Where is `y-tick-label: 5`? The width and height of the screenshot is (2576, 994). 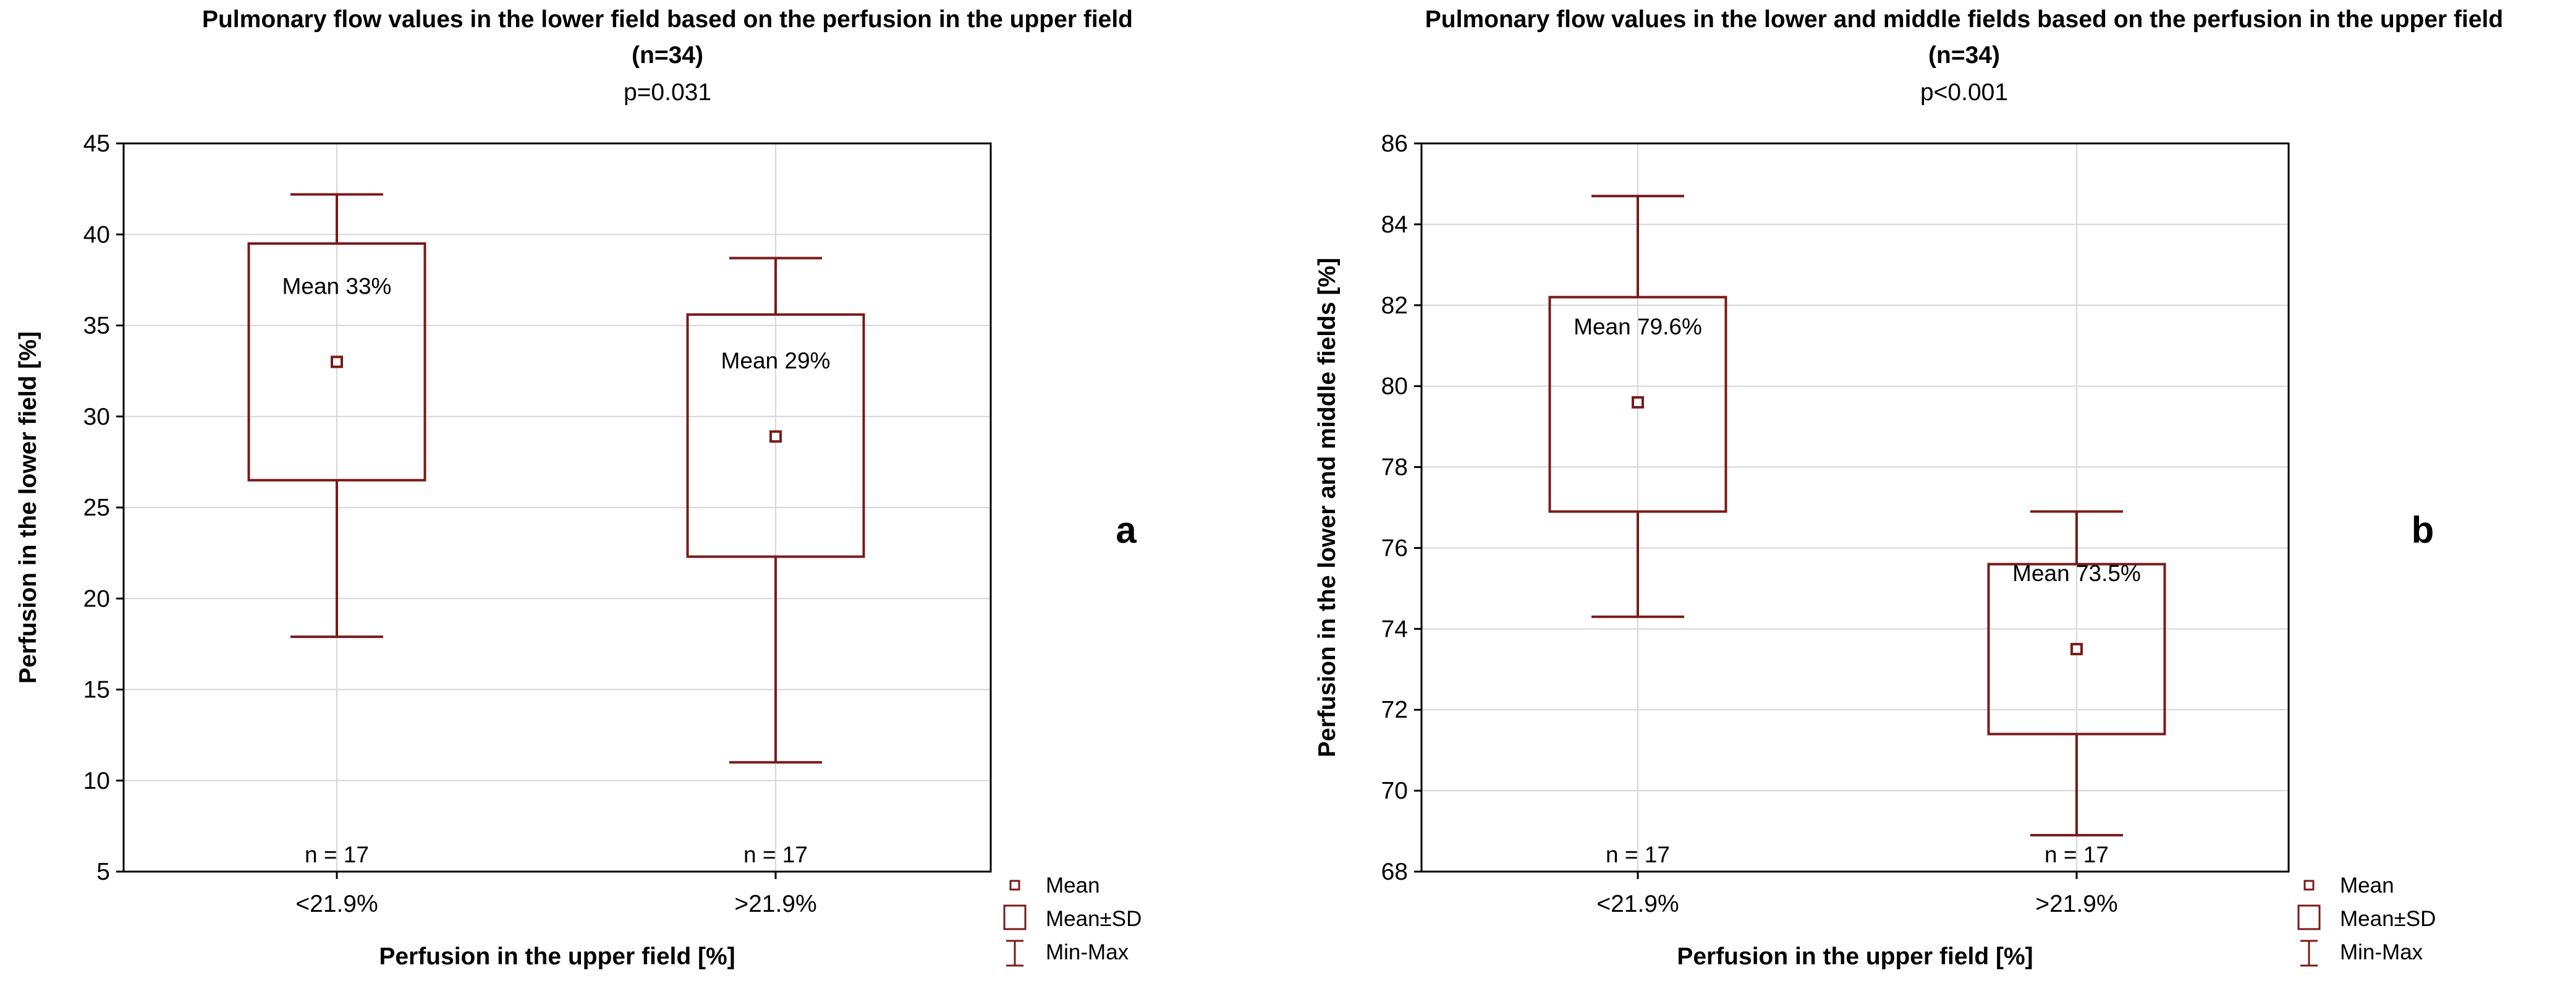 y-tick-label: 5 is located at coordinates (103, 872).